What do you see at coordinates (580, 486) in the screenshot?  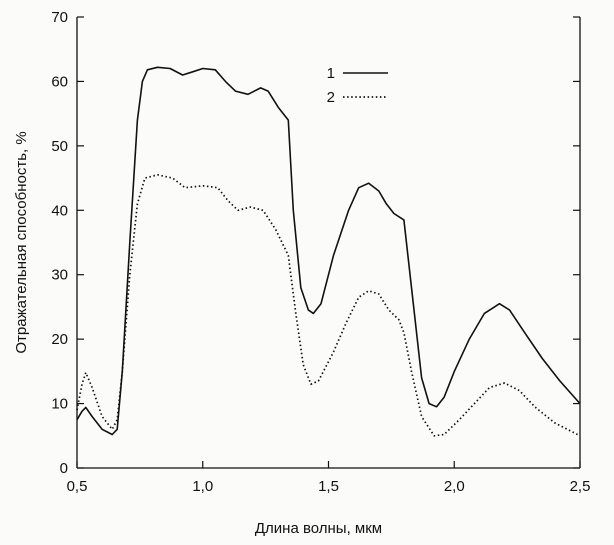 I see `x-tick-label: 2,5` at bounding box center [580, 486].